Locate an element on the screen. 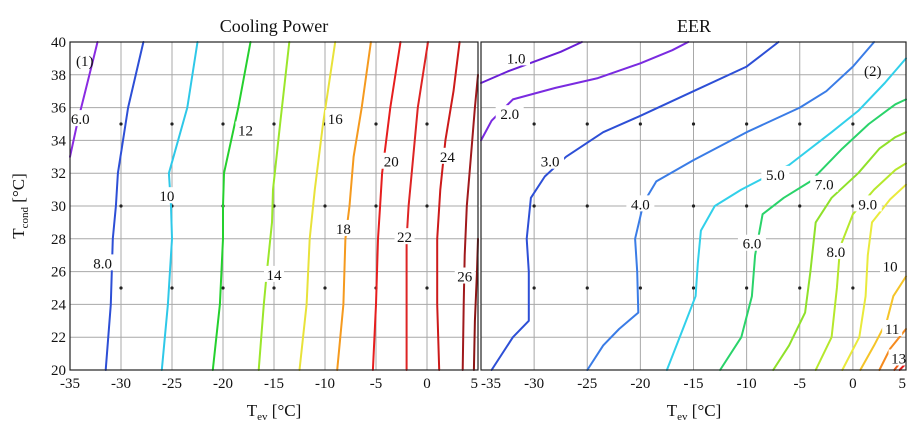  x-tick-label: 0 is located at coordinates (853, 384).